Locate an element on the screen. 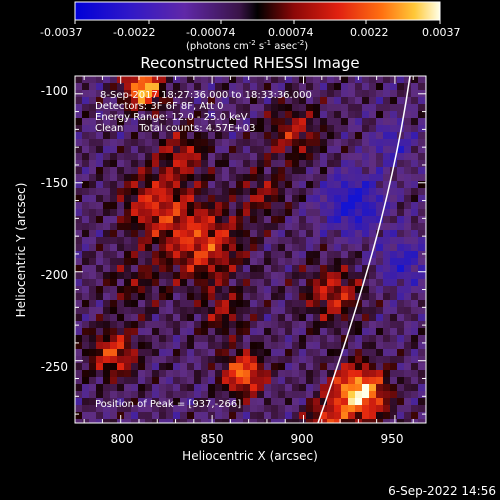  colorbar-tick-label: 0.00074 is located at coordinates (291, 32).